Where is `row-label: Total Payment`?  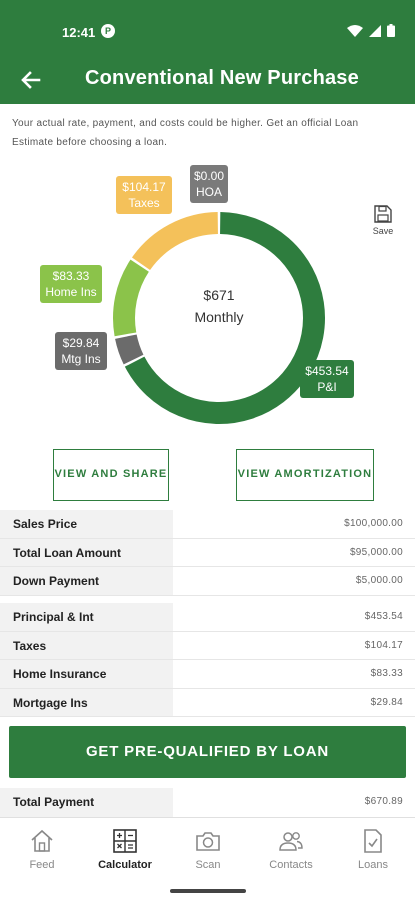
row-label: Total Payment is located at coordinates (86, 802).